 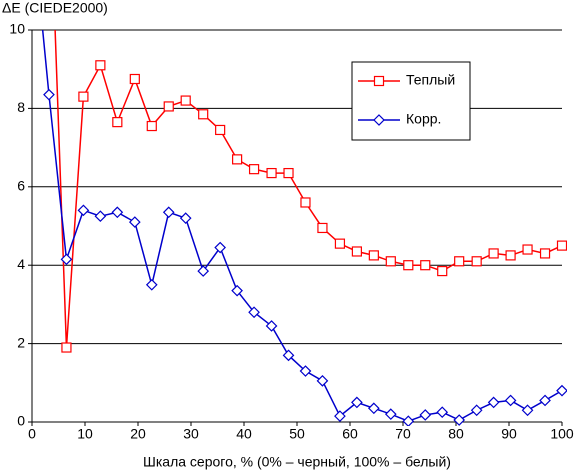 What do you see at coordinates (297, 434) in the screenshot?
I see `x-tick-label: 50` at bounding box center [297, 434].